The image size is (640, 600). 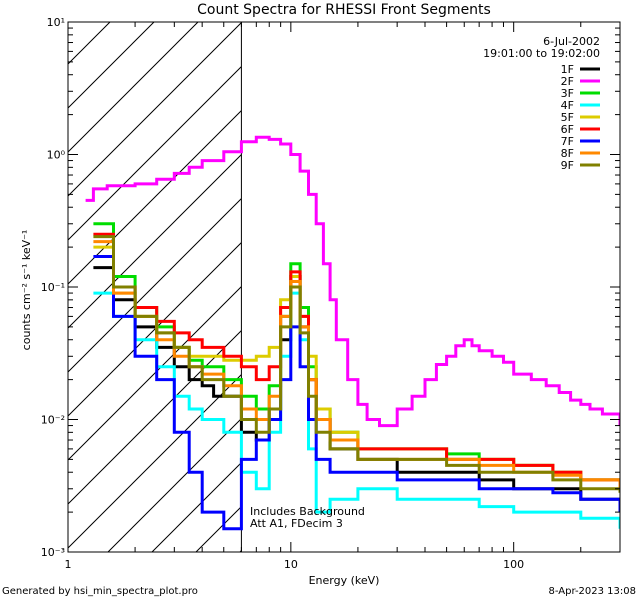 I want to click on legend-label-4f: 4F, so click(x=567, y=105).